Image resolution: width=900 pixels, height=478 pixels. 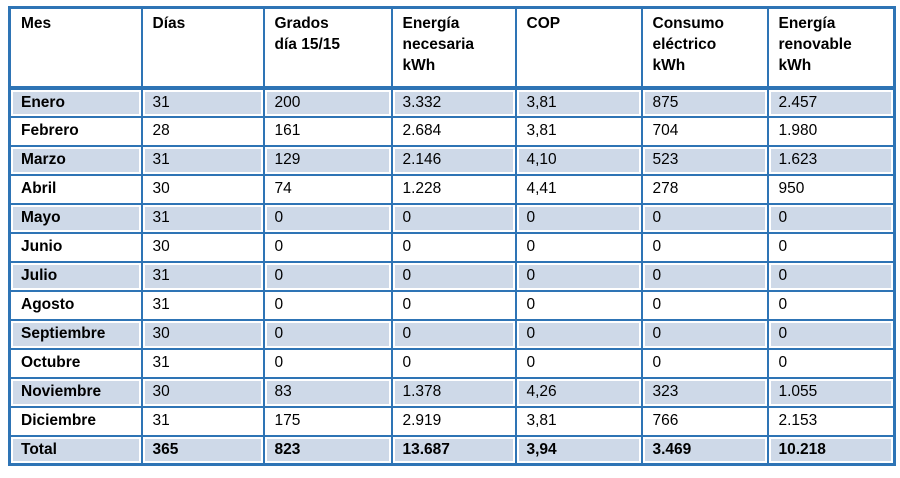 What do you see at coordinates (578, 392) in the screenshot?
I see `value-cell: 4,26` at bounding box center [578, 392].